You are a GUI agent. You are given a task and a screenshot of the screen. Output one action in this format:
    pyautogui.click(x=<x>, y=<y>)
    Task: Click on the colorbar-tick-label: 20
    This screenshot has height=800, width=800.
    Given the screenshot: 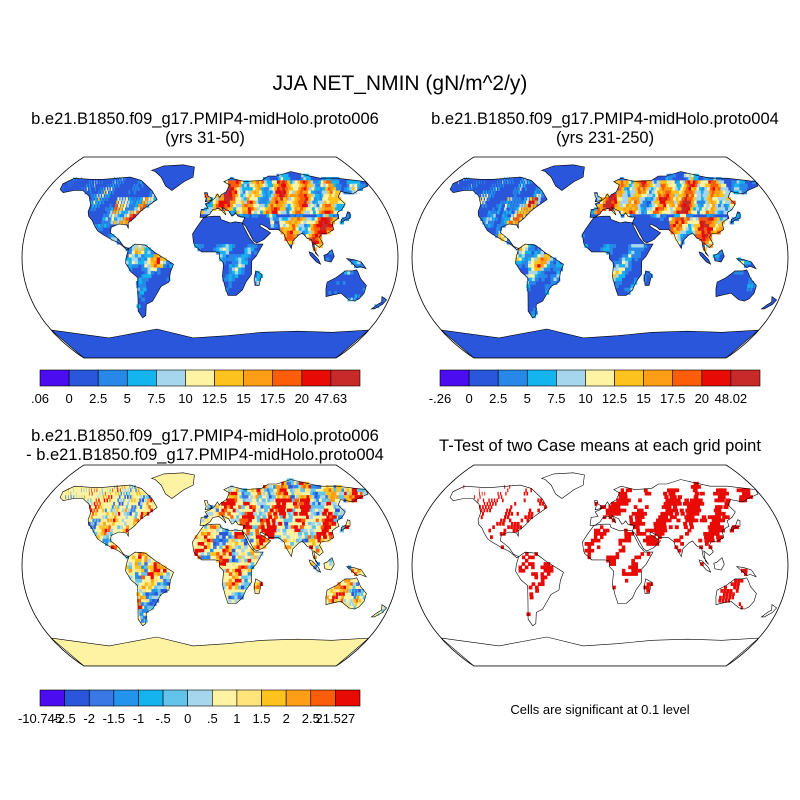 What is the action you would take?
    pyautogui.click(x=302, y=398)
    